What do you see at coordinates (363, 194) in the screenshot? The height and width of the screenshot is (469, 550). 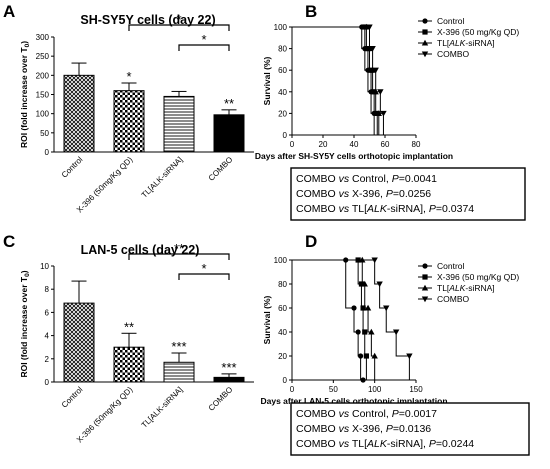 I see `stats-line: COMBO vs X-396, P=0.0256` at bounding box center [363, 194].